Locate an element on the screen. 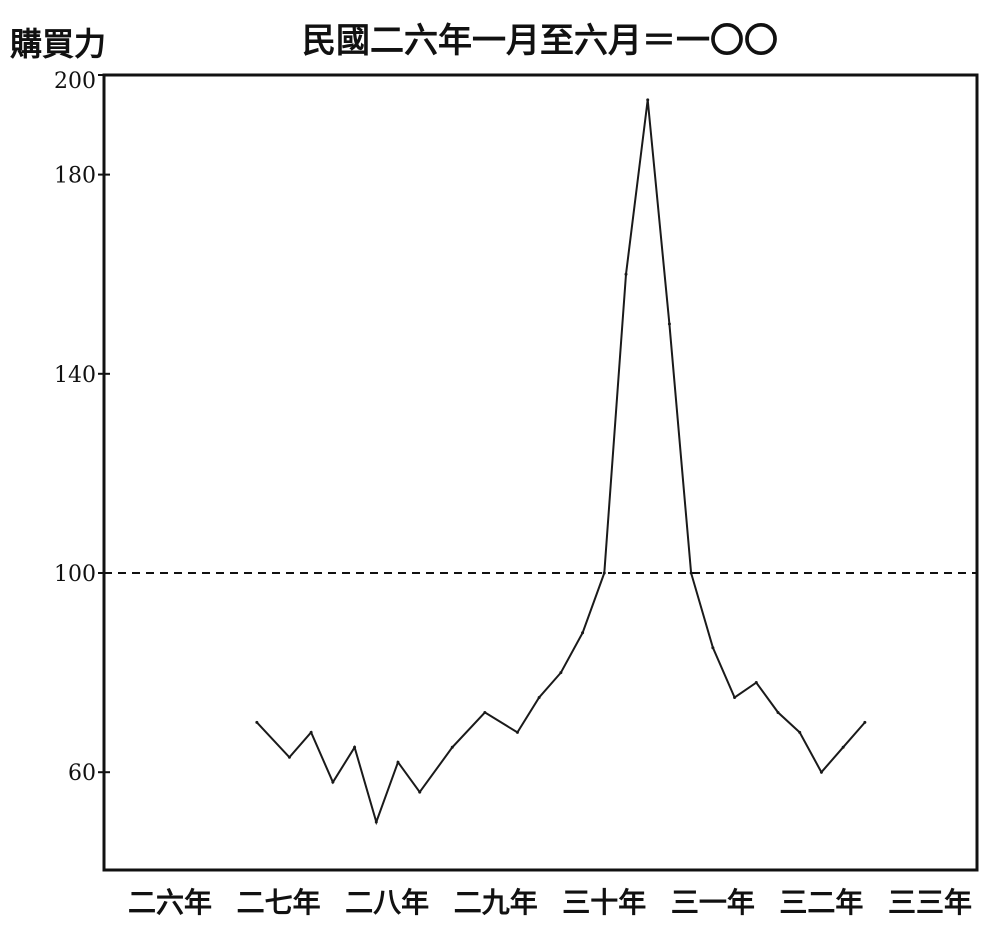 This screenshot has width=987, height=935. x-tick-label: 二九年 is located at coordinates (496, 902).